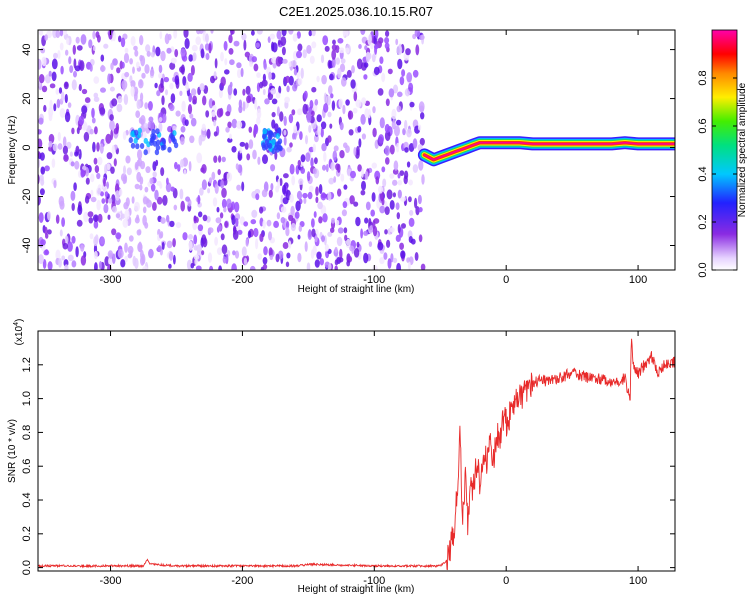 This screenshot has height=600, width=750. I want to click on snr-scale-exponent: 4, so click(16, 324).